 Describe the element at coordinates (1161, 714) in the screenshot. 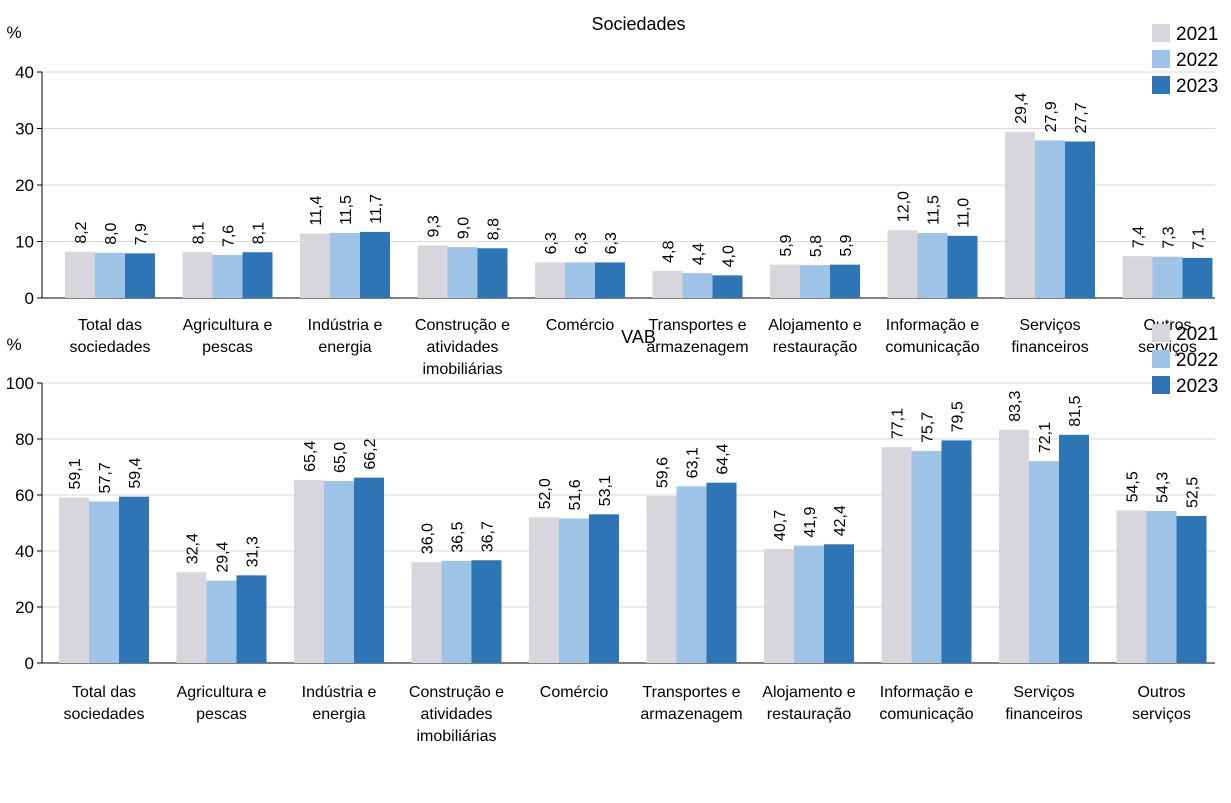

I see `x-category-label: serviços` at that location.